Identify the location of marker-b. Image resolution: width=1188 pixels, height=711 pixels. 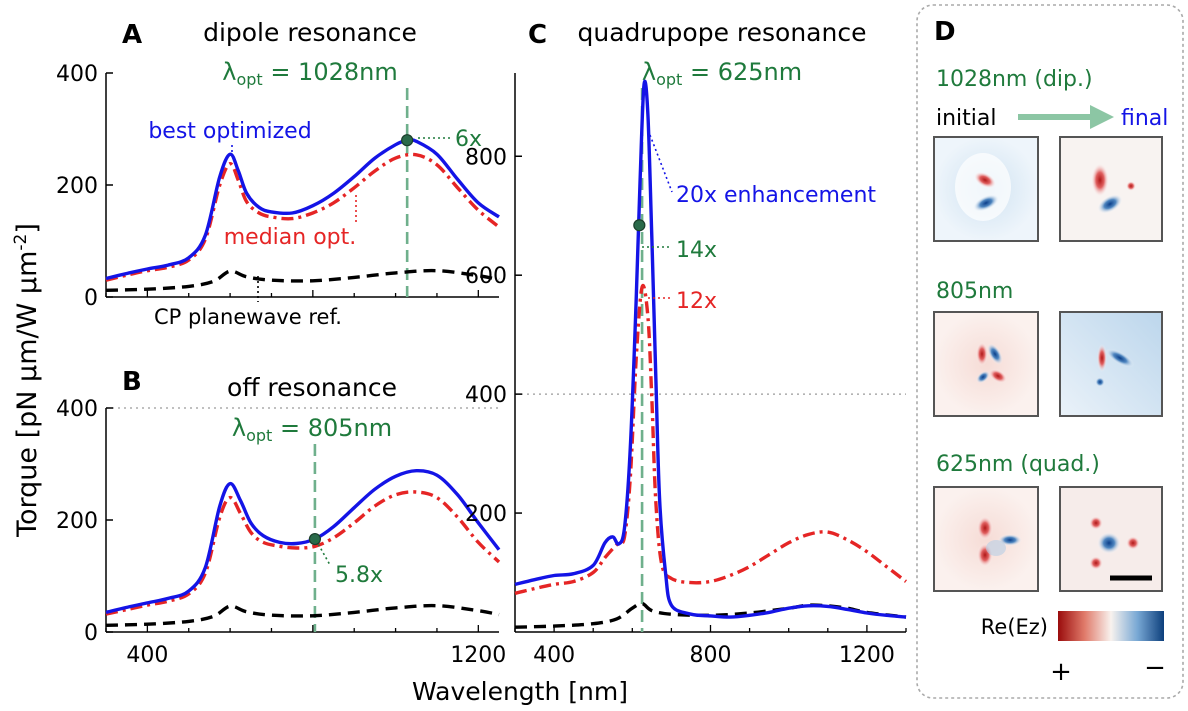
(315, 539).